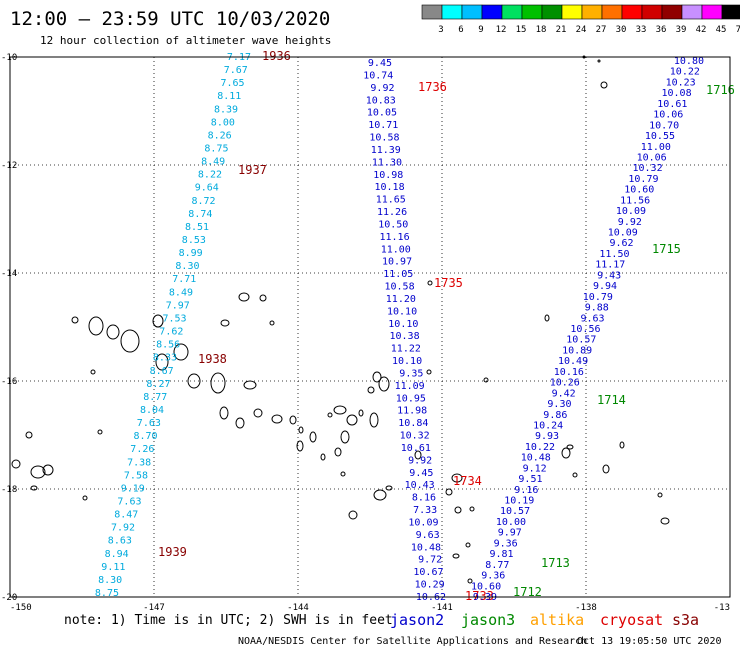 Image resolution: width=740 pixels, height=650 pixels. What do you see at coordinates (432, 87) in the screenshot?
I see `time-label: 1736` at bounding box center [432, 87].